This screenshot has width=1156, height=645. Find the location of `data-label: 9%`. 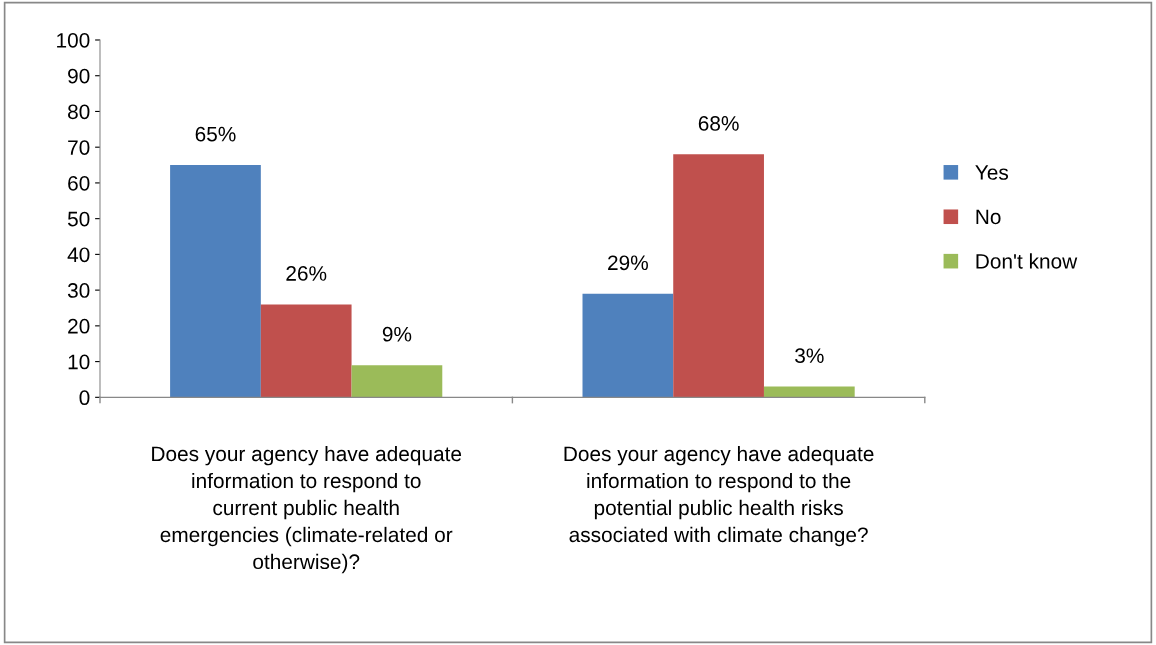

data-label: 9% is located at coordinates (397, 334).